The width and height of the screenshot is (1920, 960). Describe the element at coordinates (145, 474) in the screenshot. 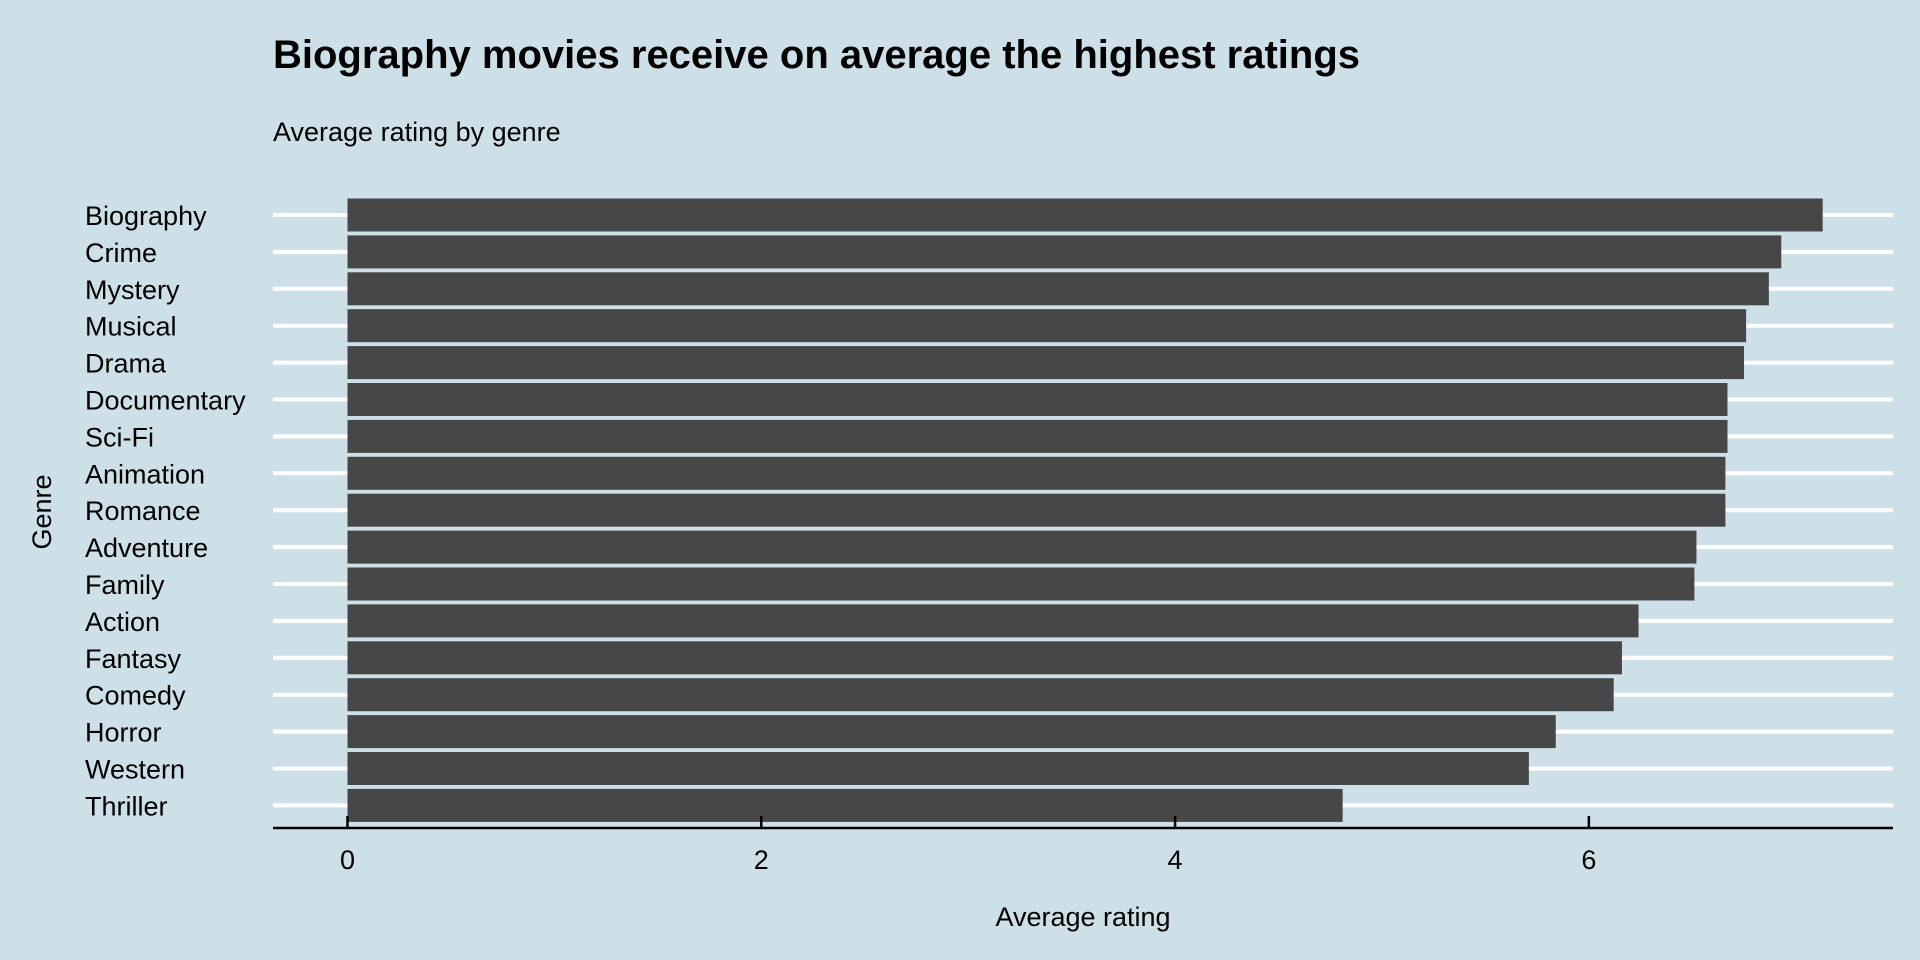

I see `category-label: Animation` at that location.